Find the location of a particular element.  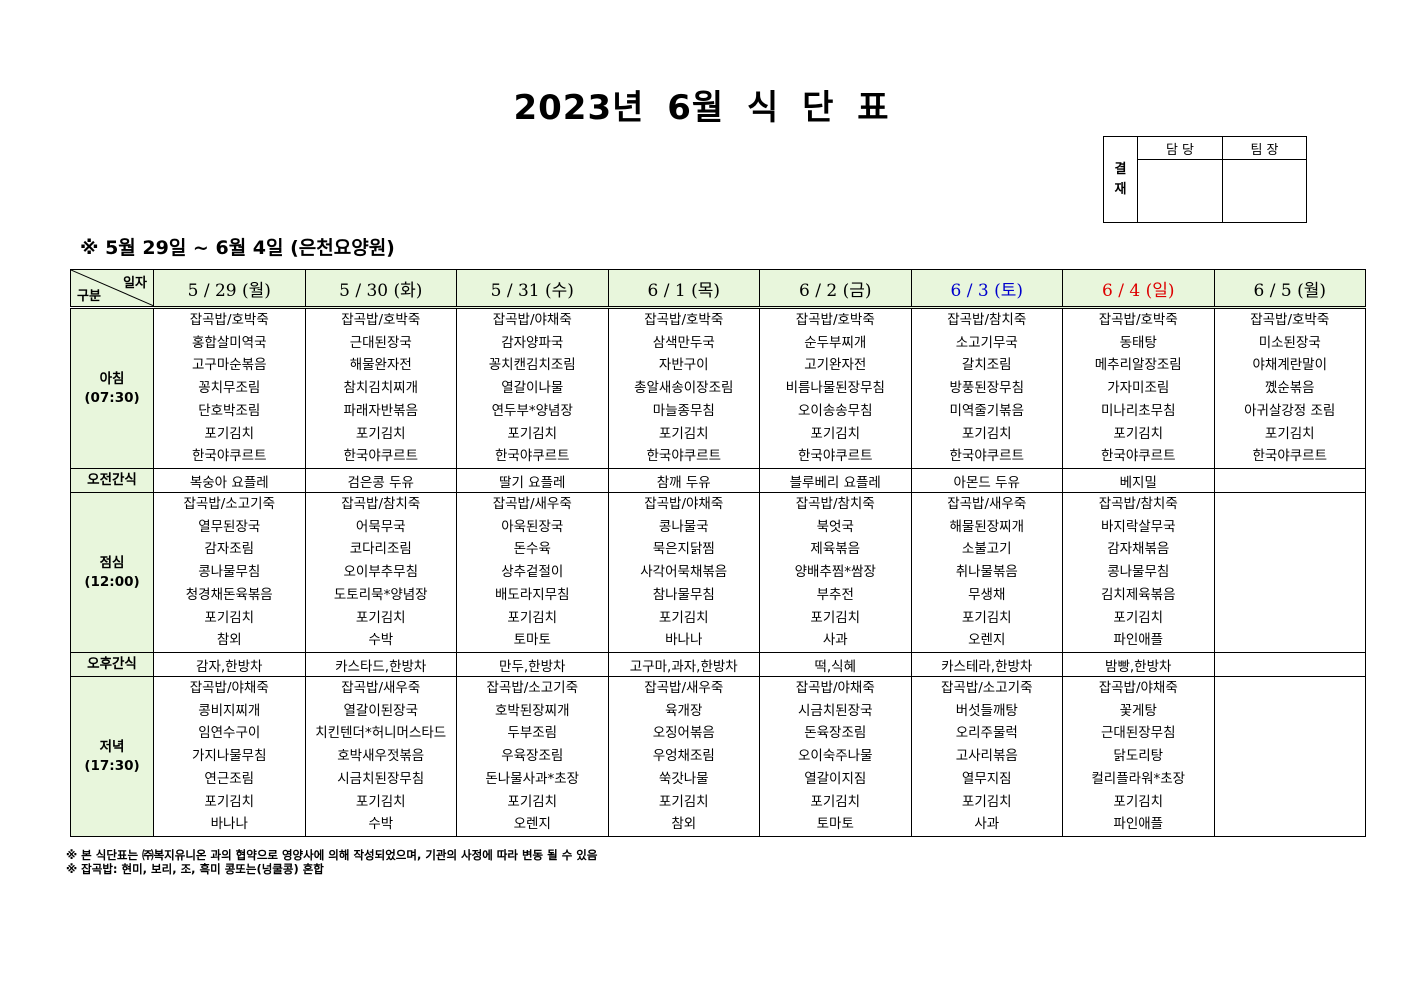

menu-item: 돈육장조림 is located at coordinates (835, 733).